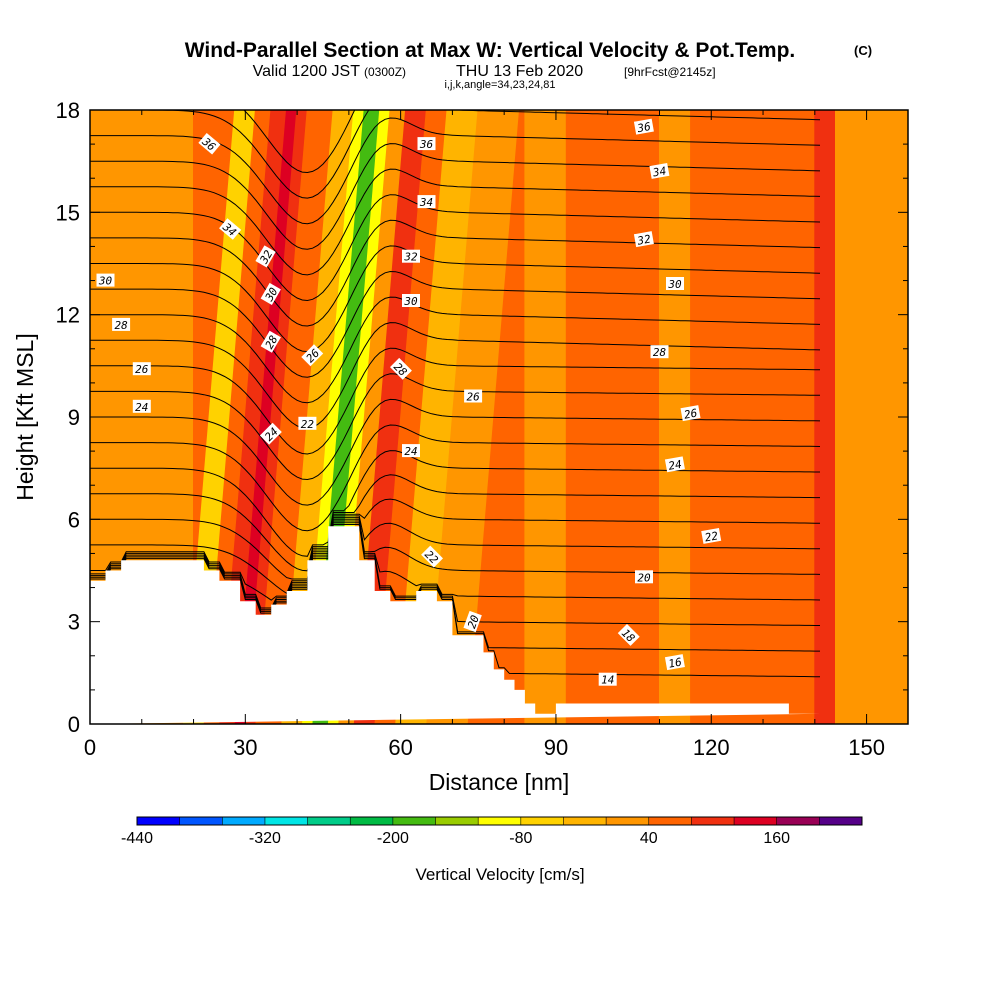 The height and width of the screenshot is (1000, 1000). Describe the element at coordinates (670, 72) in the screenshot. I see `subtitle-forecast: [9hrFcst@2145z]` at that location.